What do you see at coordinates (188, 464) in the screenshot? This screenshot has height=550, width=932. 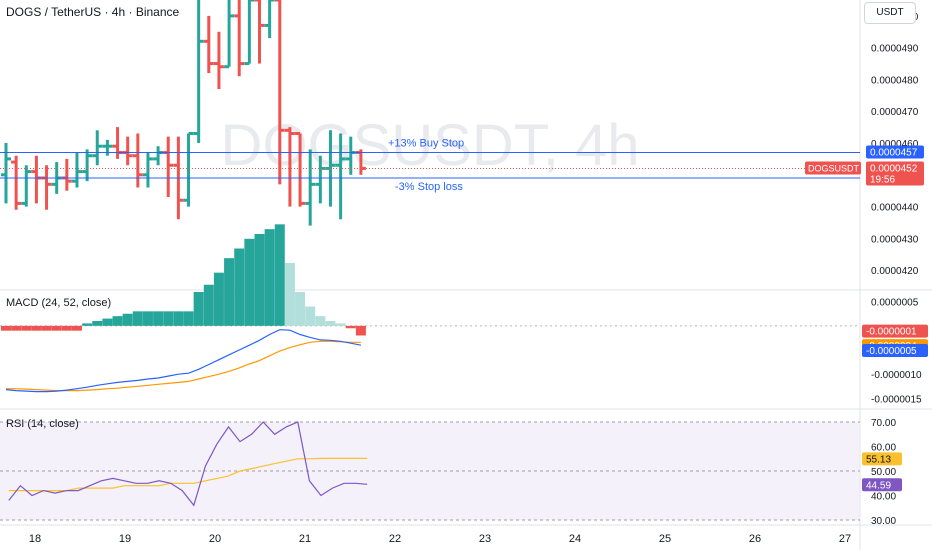 I see `rsi-line` at bounding box center [188, 464].